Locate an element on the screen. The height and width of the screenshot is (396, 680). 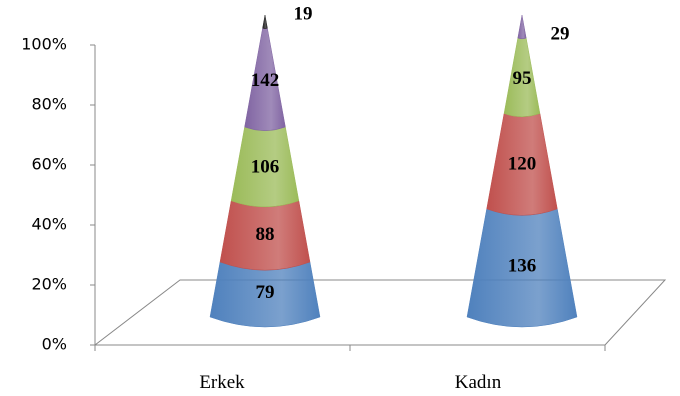
y-tick-label: 40% is located at coordinates (49, 224).